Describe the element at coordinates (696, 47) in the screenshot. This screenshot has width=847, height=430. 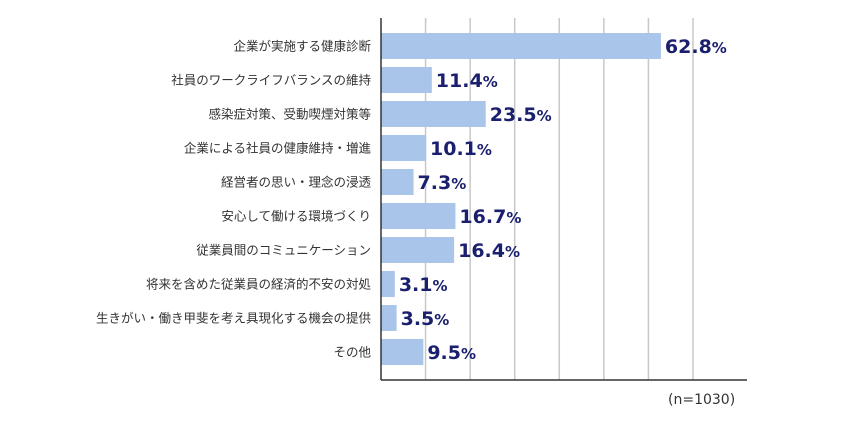
I see `value-label: 62.8%` at that location.